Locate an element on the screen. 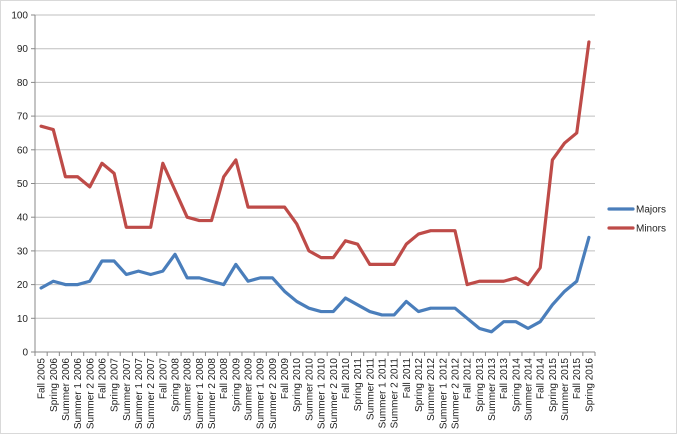  y-tick-label: 80 is located at coordinates (23, 83).